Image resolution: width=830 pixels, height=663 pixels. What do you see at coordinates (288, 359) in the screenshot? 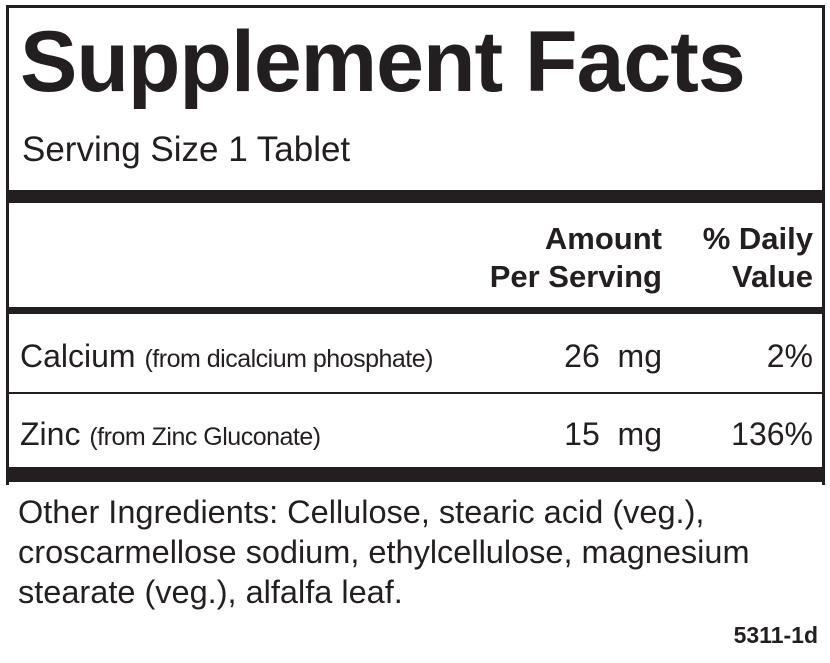
I see `nutrient-source: (from dicalcium phosphate)` at bounding box center [288, 359].